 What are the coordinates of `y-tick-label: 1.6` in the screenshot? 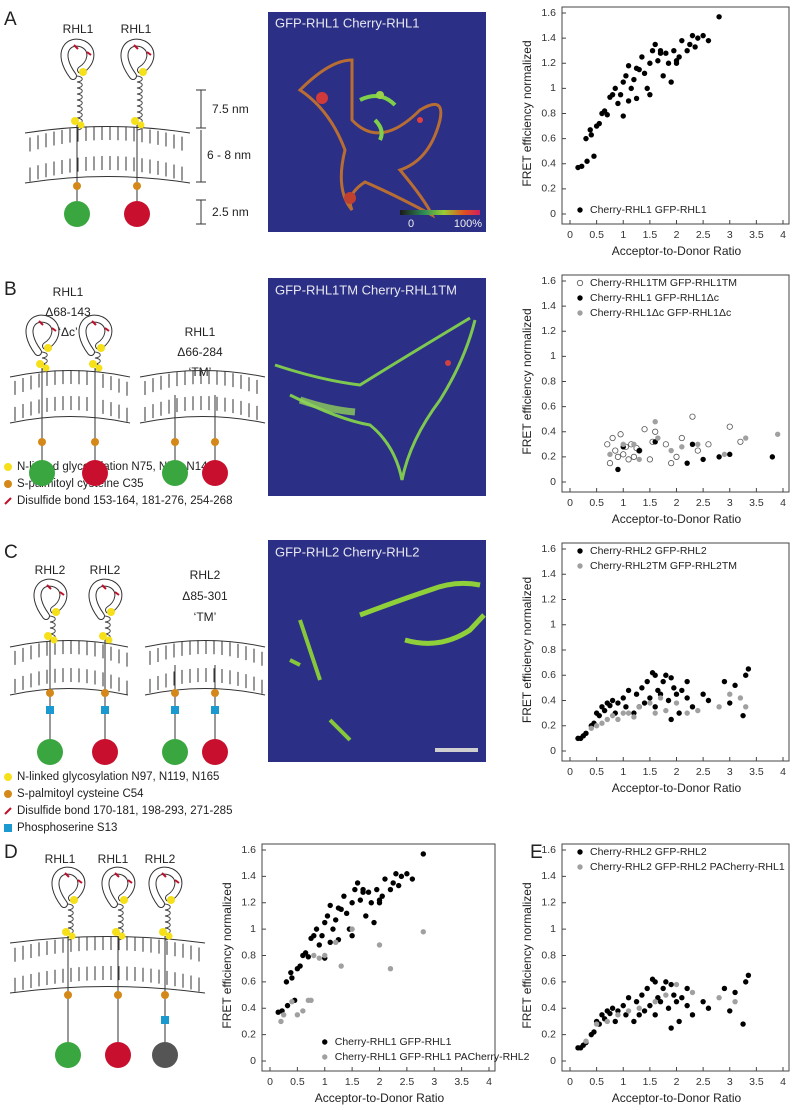 It's located at (548, 13).